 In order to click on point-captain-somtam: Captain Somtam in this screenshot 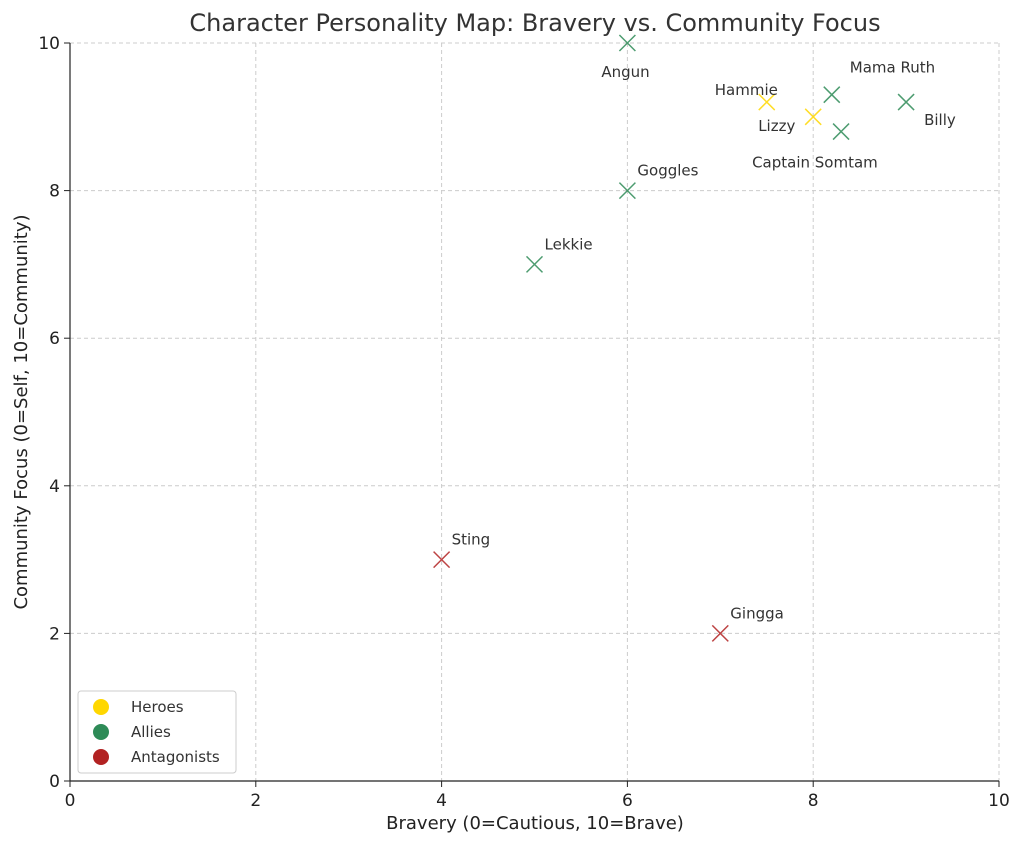, I will do `click(815, 147)`.